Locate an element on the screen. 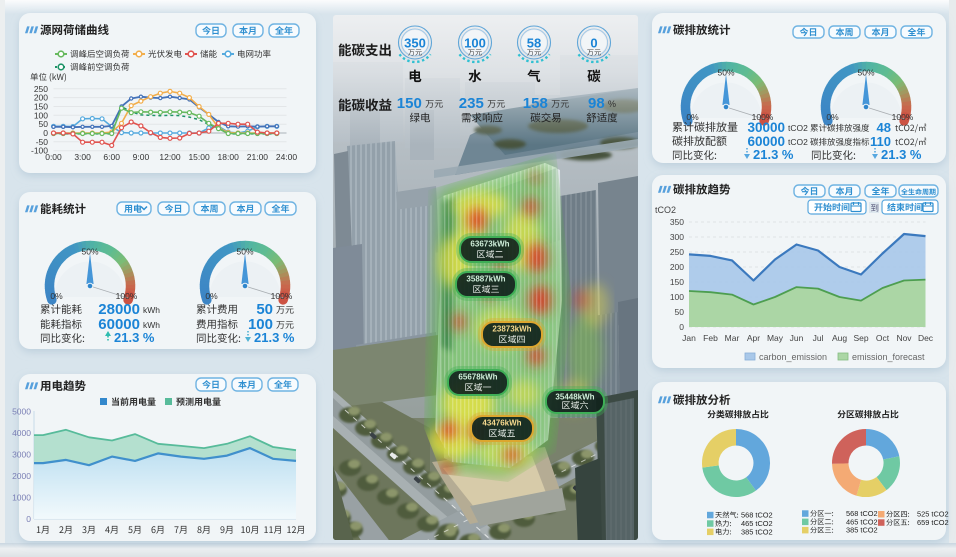  svg-text: 18:00 is located at coordinates (229, 157).